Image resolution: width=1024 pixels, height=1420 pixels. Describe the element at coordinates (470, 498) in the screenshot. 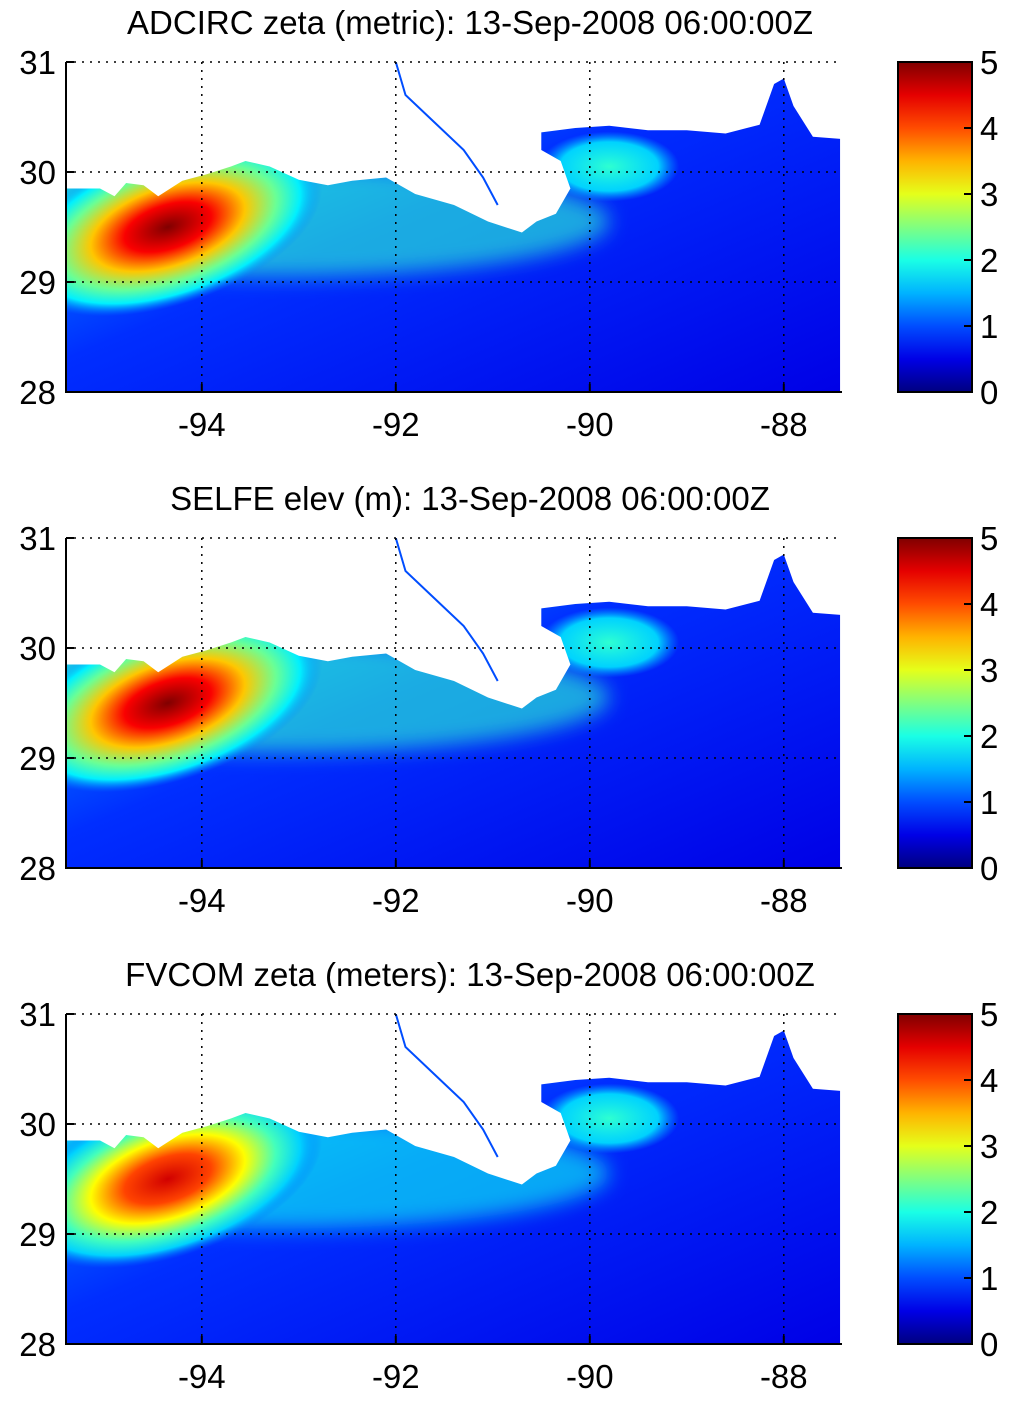

I see `chart-title: SELFE elev (m): 13-Sep-2008 06:00:00Z` at that location.